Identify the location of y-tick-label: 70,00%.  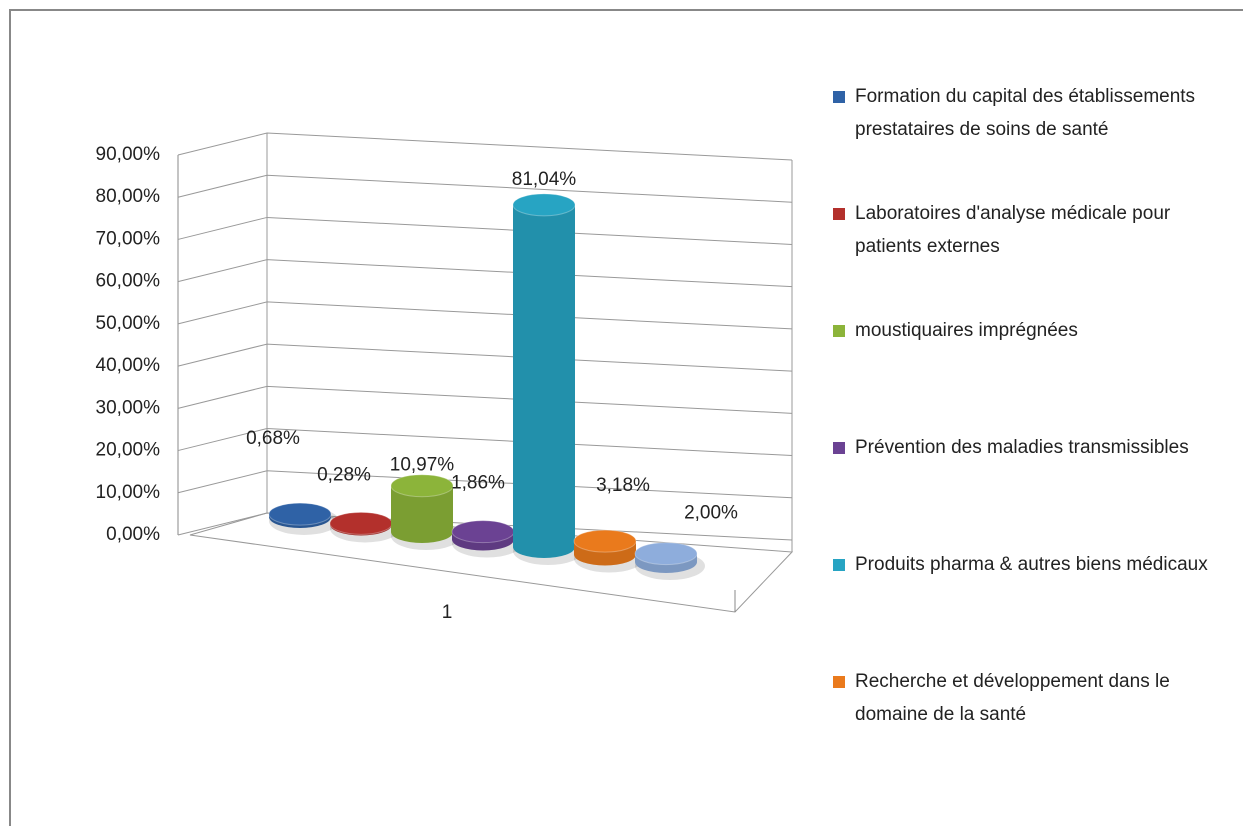
(128, 238).